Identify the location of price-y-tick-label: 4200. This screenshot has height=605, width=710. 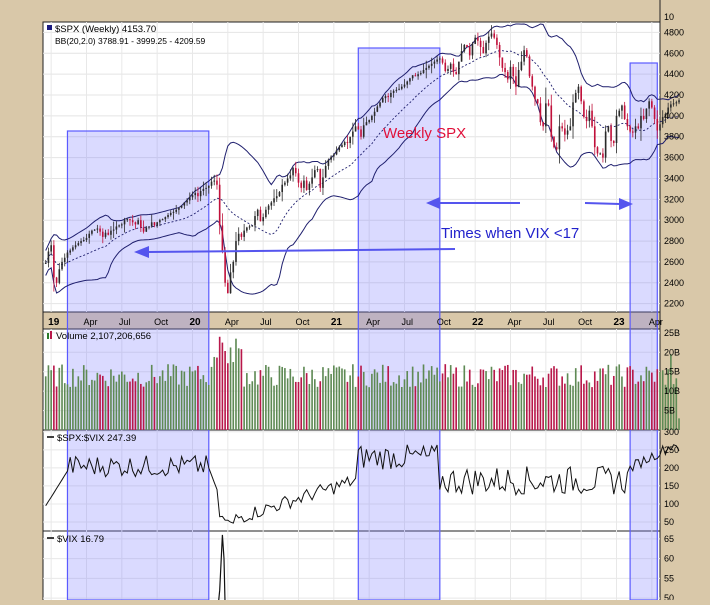
(674, 95).